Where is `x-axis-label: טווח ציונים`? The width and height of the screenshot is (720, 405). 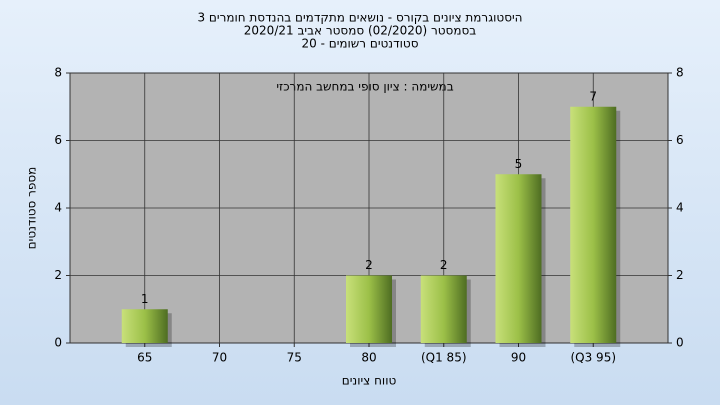 x-axis-label: טווח ציונים is located at coordinates (369, 381).